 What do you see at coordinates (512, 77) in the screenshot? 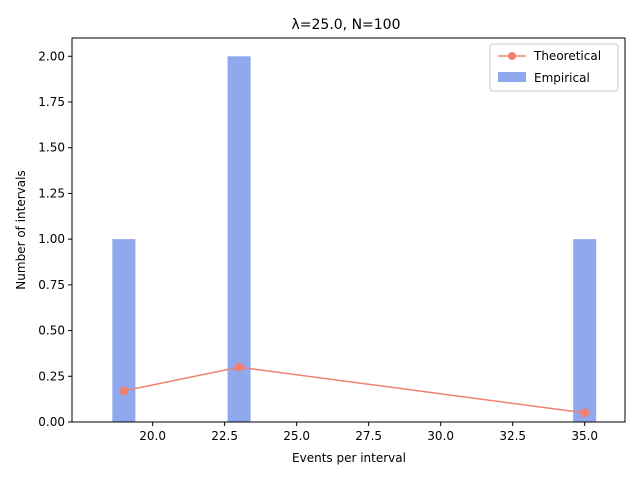
I see `legend-empirical-swatch` at bounding box center [512, 77].